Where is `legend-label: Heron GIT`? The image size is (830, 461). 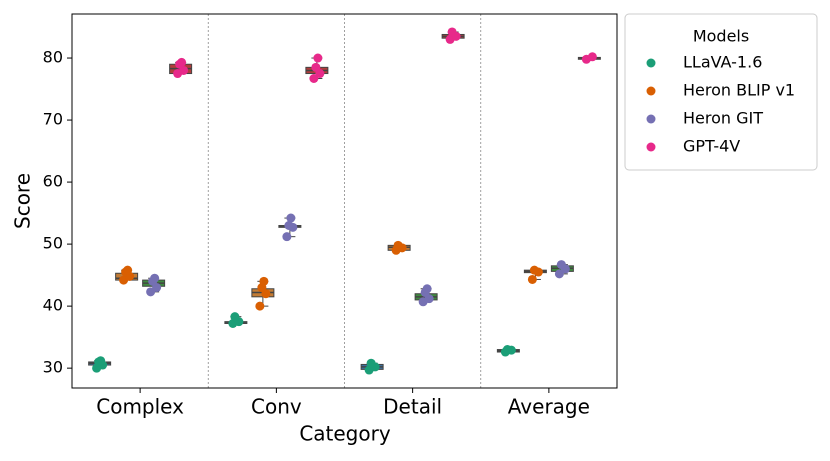 legend-label: Heron GIT is located at coordinates (723, 118).